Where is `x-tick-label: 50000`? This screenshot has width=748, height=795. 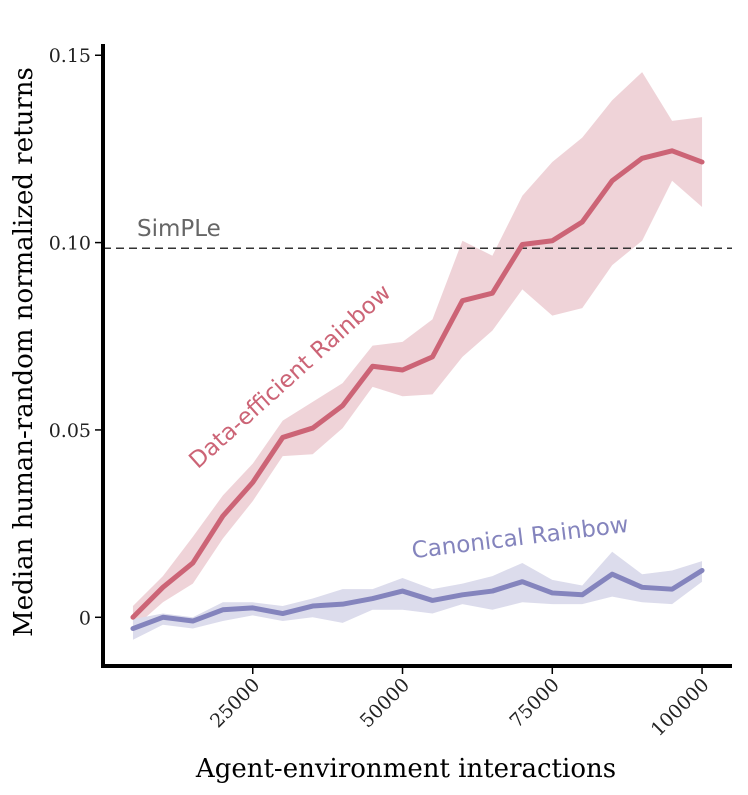
x-tick-label: 50000 is located at coordinates (385, 703).